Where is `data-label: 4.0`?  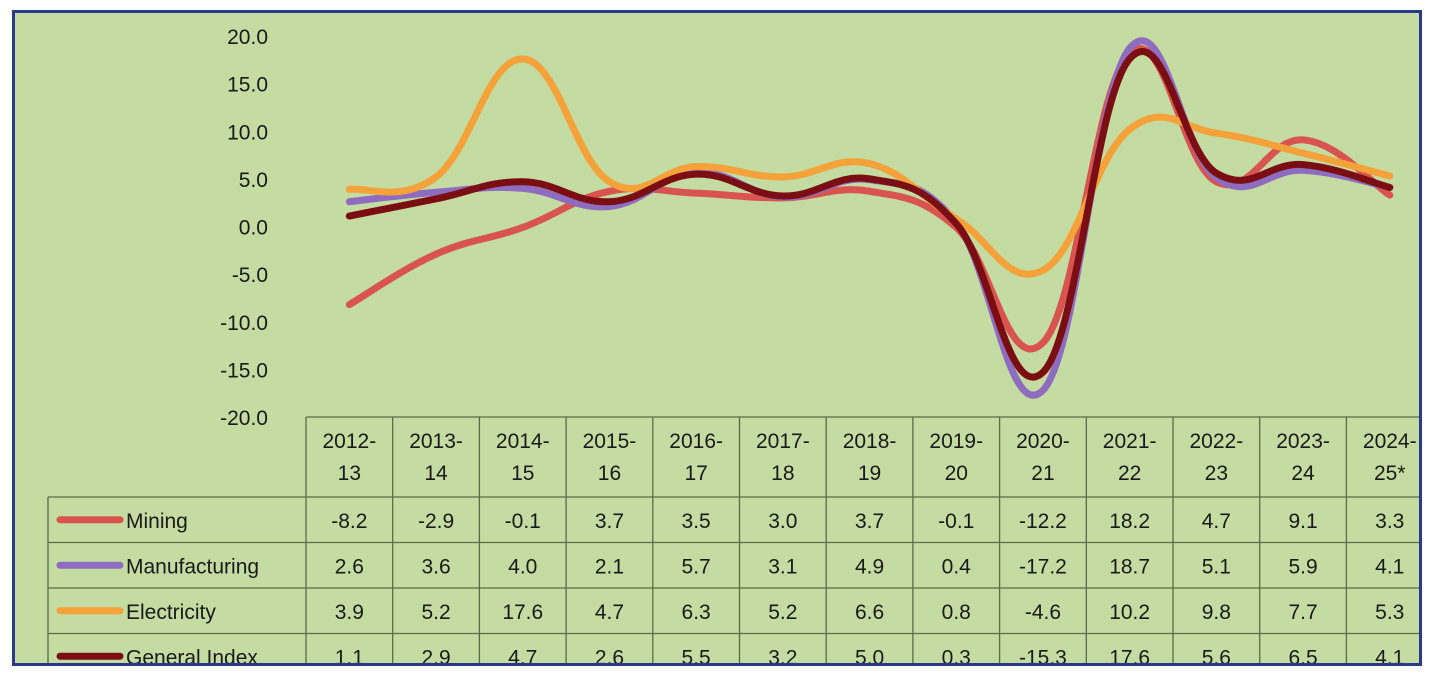
data-label: 4.0 is located at coordinates (522, 566).